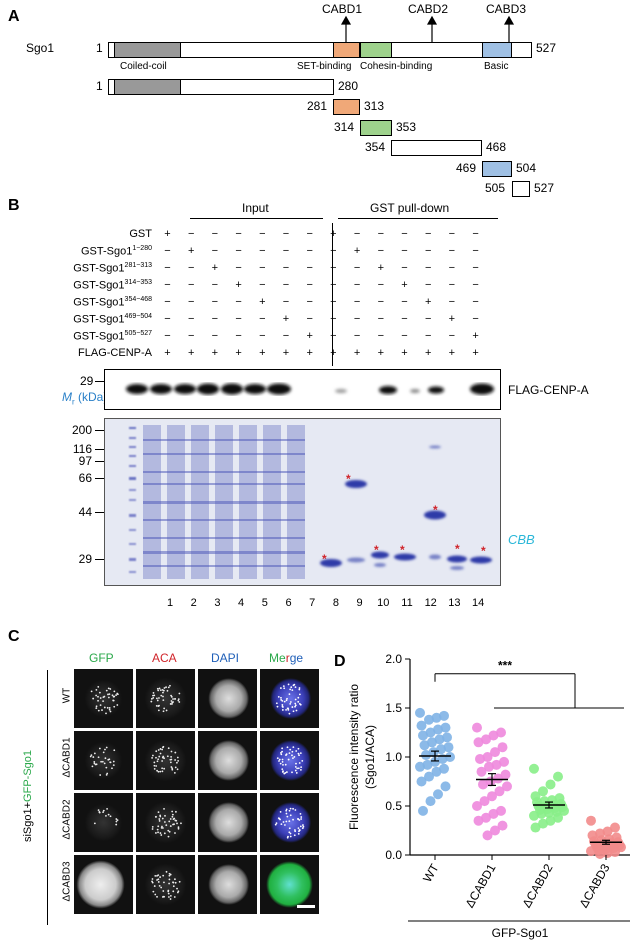 The height and width of the screenshot is (943, 644). What do you see at coordinates (410, 208) in the screenshot?
I see `pulldown-header: GST pull-down` at bounding box center [410, 208].